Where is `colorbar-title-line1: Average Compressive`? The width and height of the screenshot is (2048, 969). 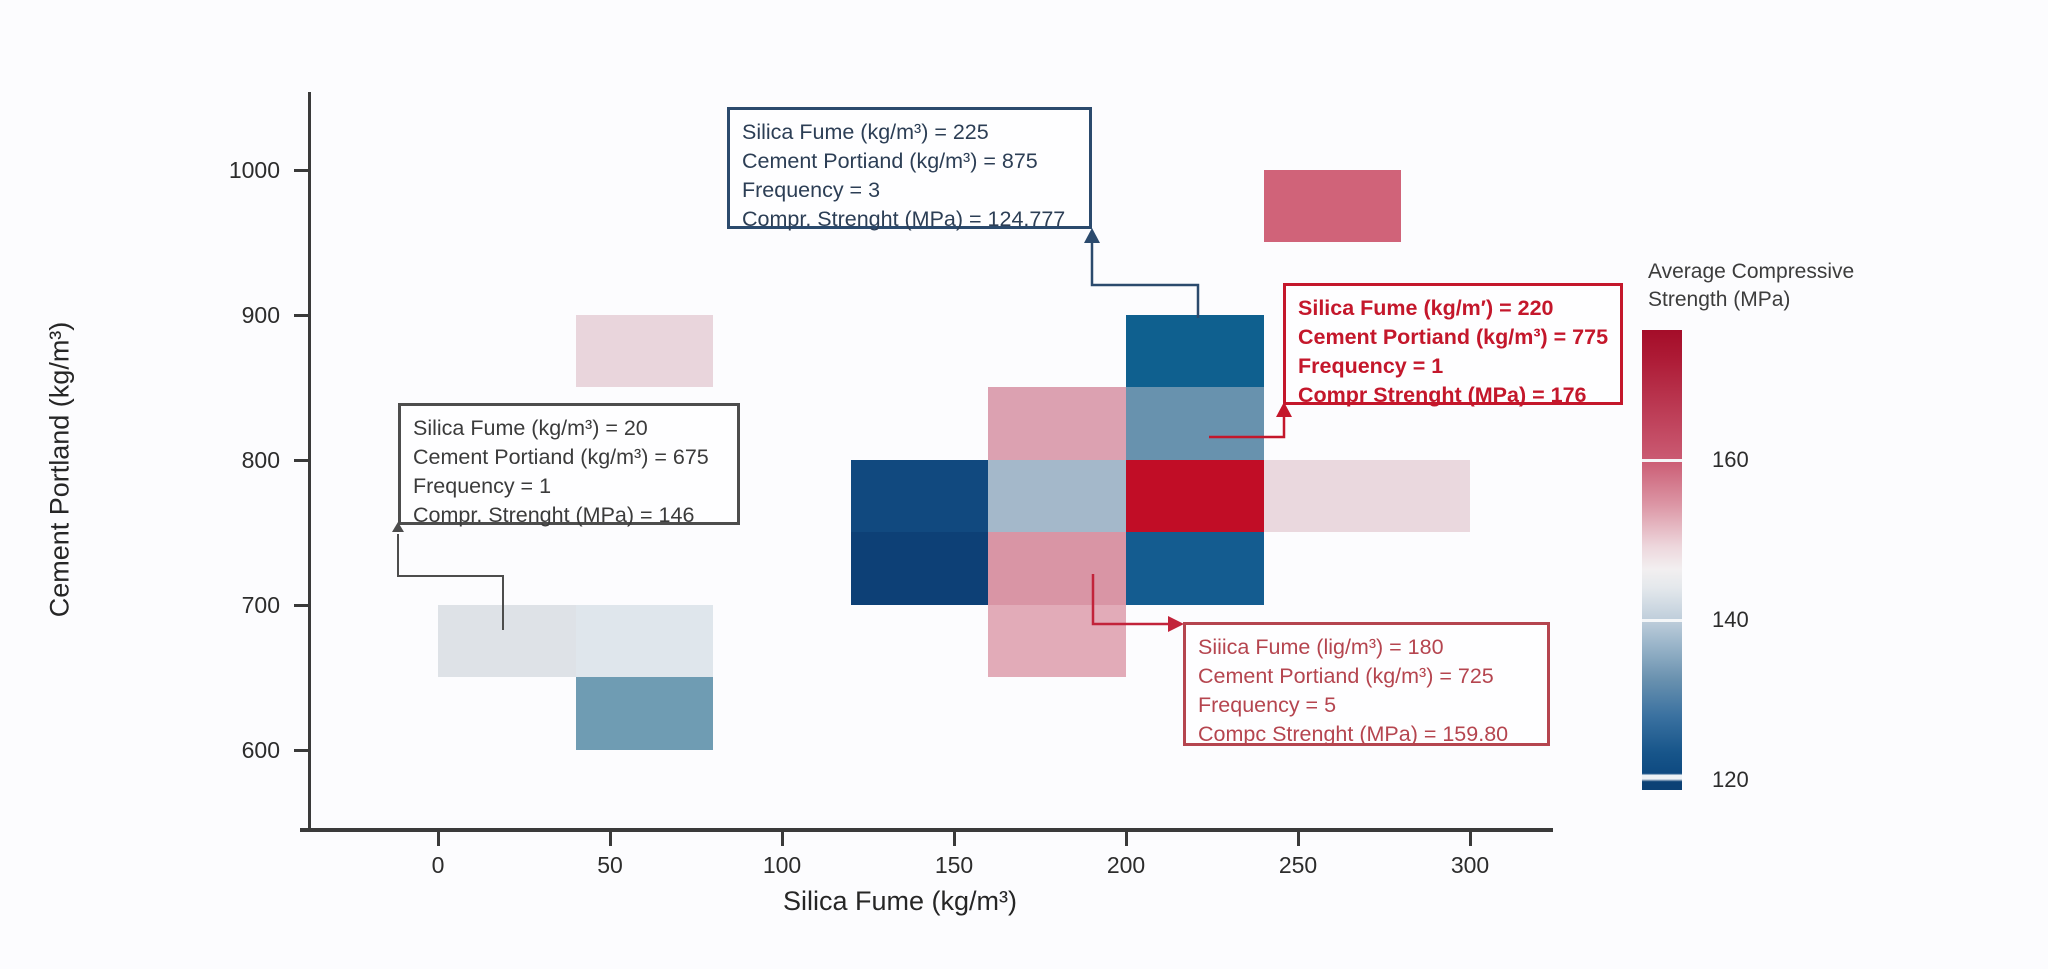
colorbar-title-line1: Average Compressive is located at coordinates (1751, 271).